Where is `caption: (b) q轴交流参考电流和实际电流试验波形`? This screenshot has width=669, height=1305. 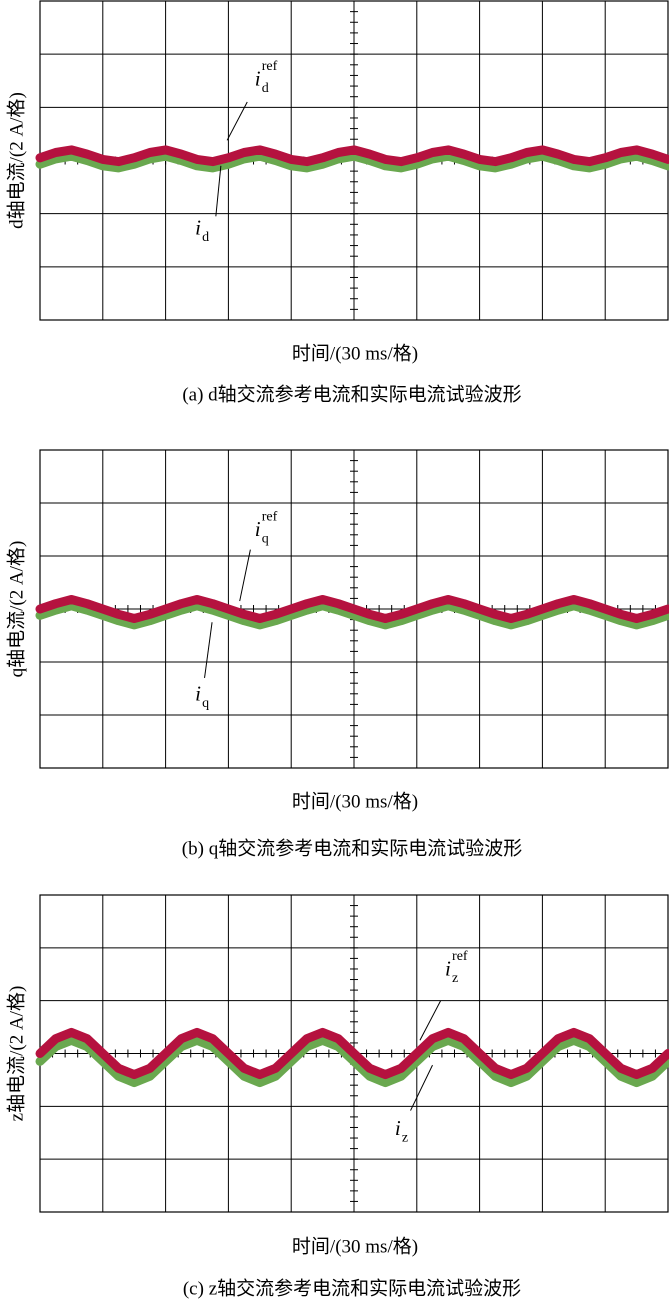 caption: (b) q轴交流参考电流和实际电流试验波形 is located at coordinates (352, 848).